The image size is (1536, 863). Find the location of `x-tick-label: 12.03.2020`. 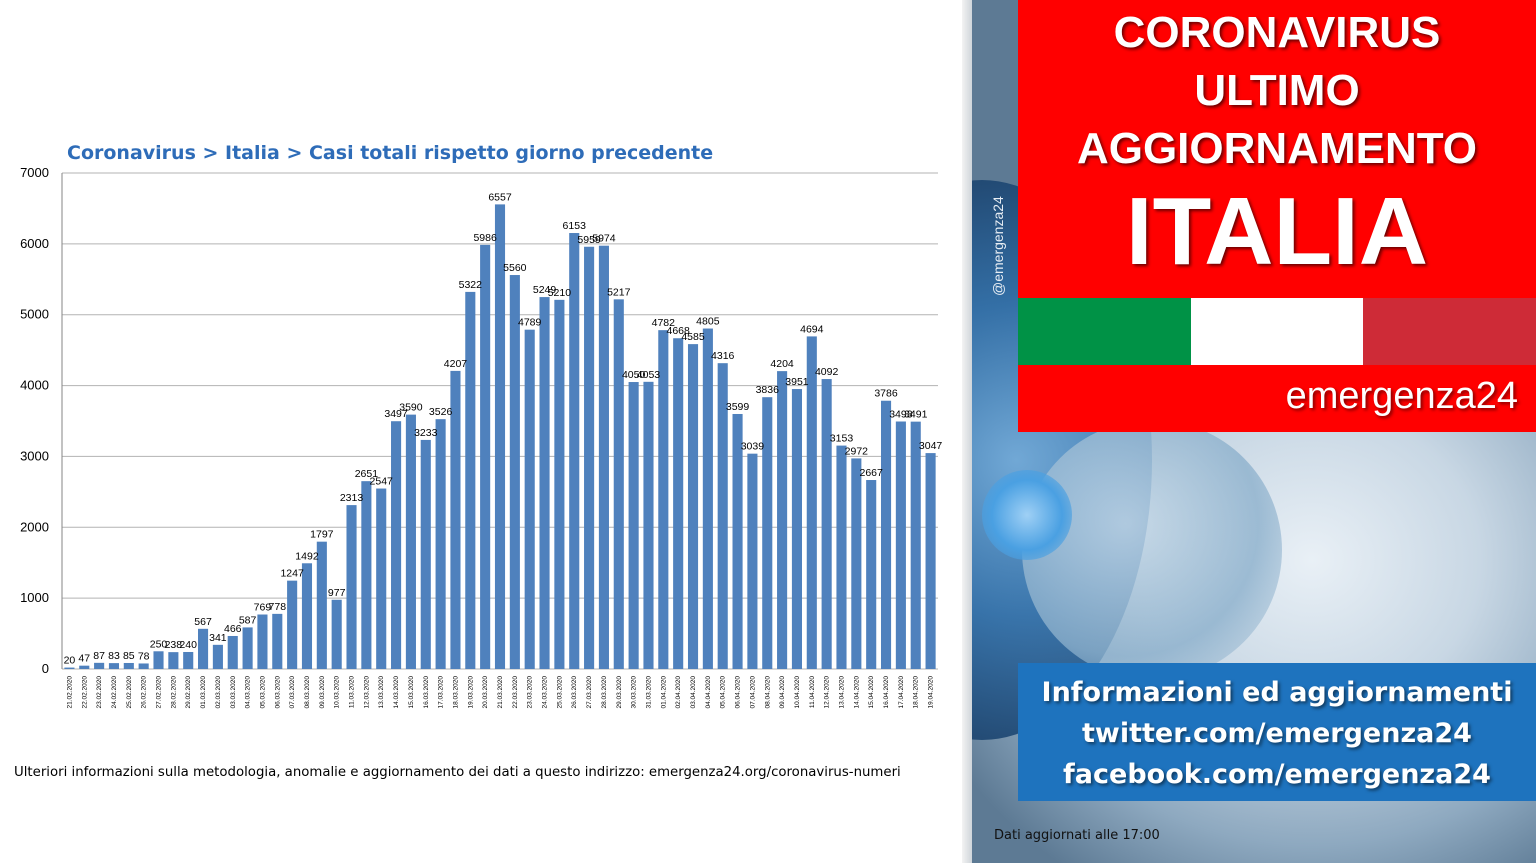

x-tick-label: 12.03.2020 is located at coordinates (366, 692).